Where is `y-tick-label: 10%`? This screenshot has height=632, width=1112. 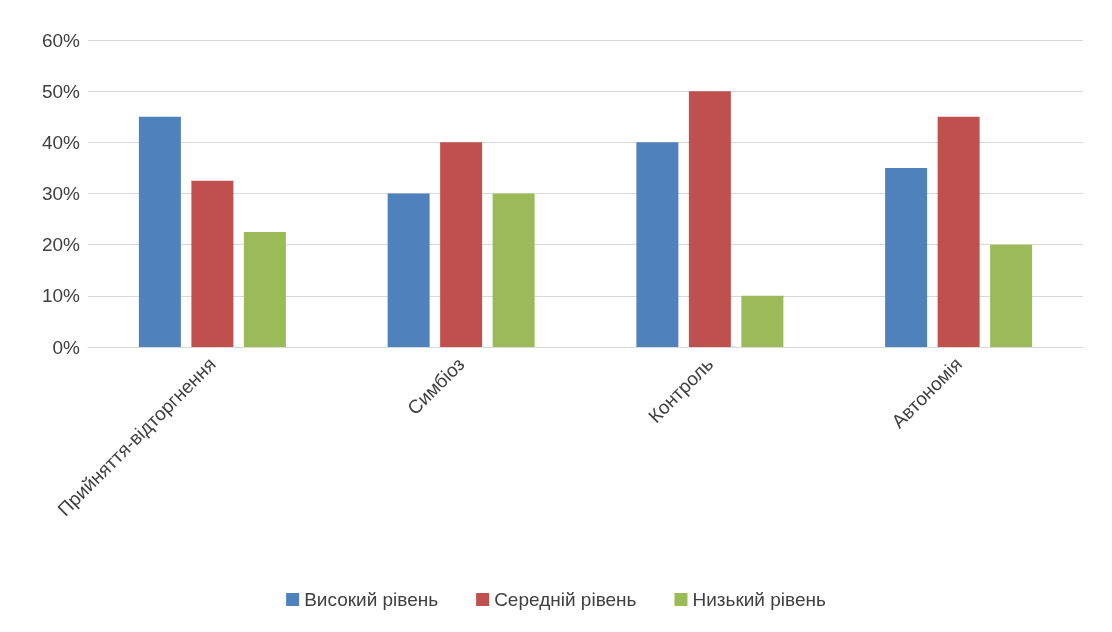 y-tick-label: 10% is located at coordinates (61, 296).